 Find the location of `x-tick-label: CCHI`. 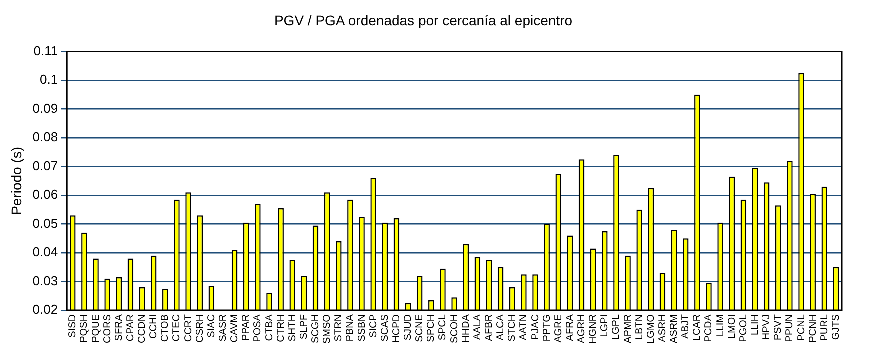

x-tick-label: CCHI is located at coordinates (154, 327).